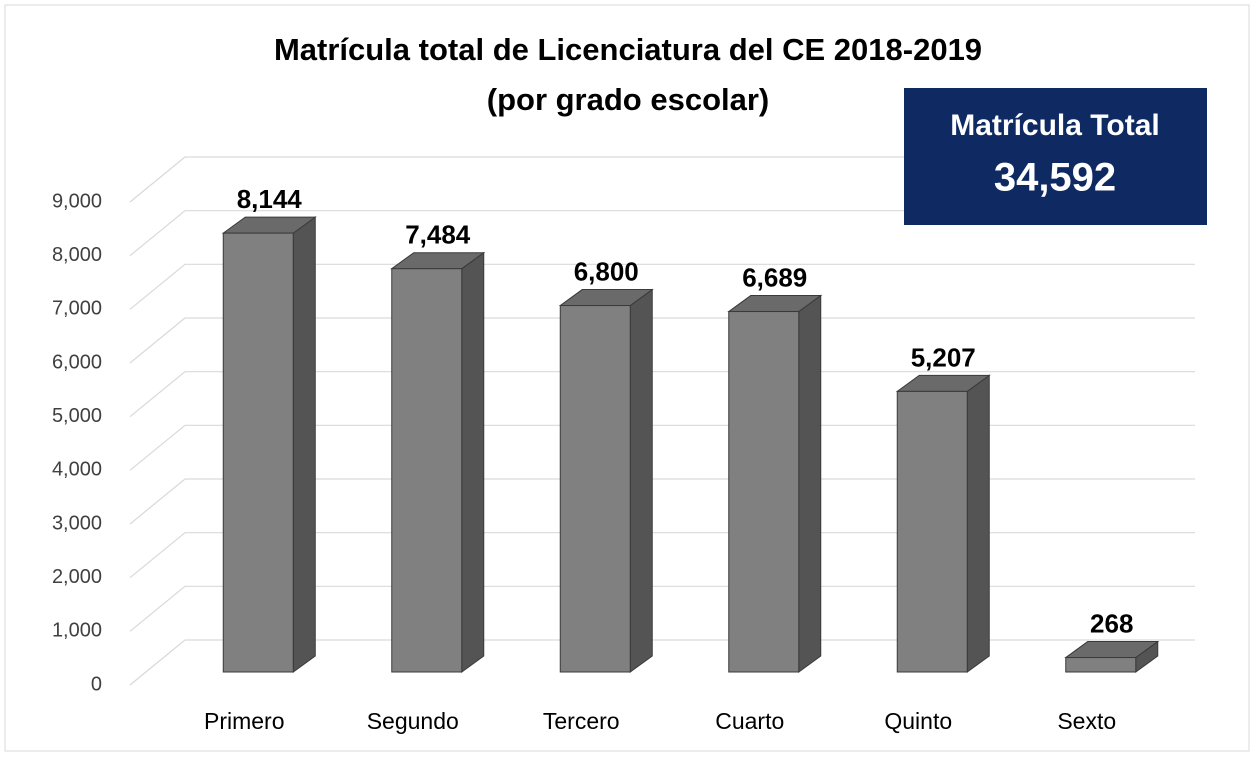 This screenshot has width=1254, height=757. Describe the element at coordinates (77, 255) in the screenshot. I see `y-tick-label: 8,000` at that location.